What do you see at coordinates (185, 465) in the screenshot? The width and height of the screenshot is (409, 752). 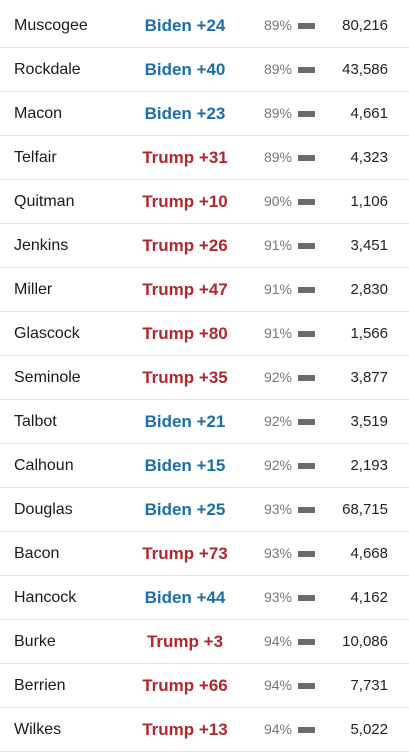 I see `margin-label: Biden +15` at bounding box center [185, 465].